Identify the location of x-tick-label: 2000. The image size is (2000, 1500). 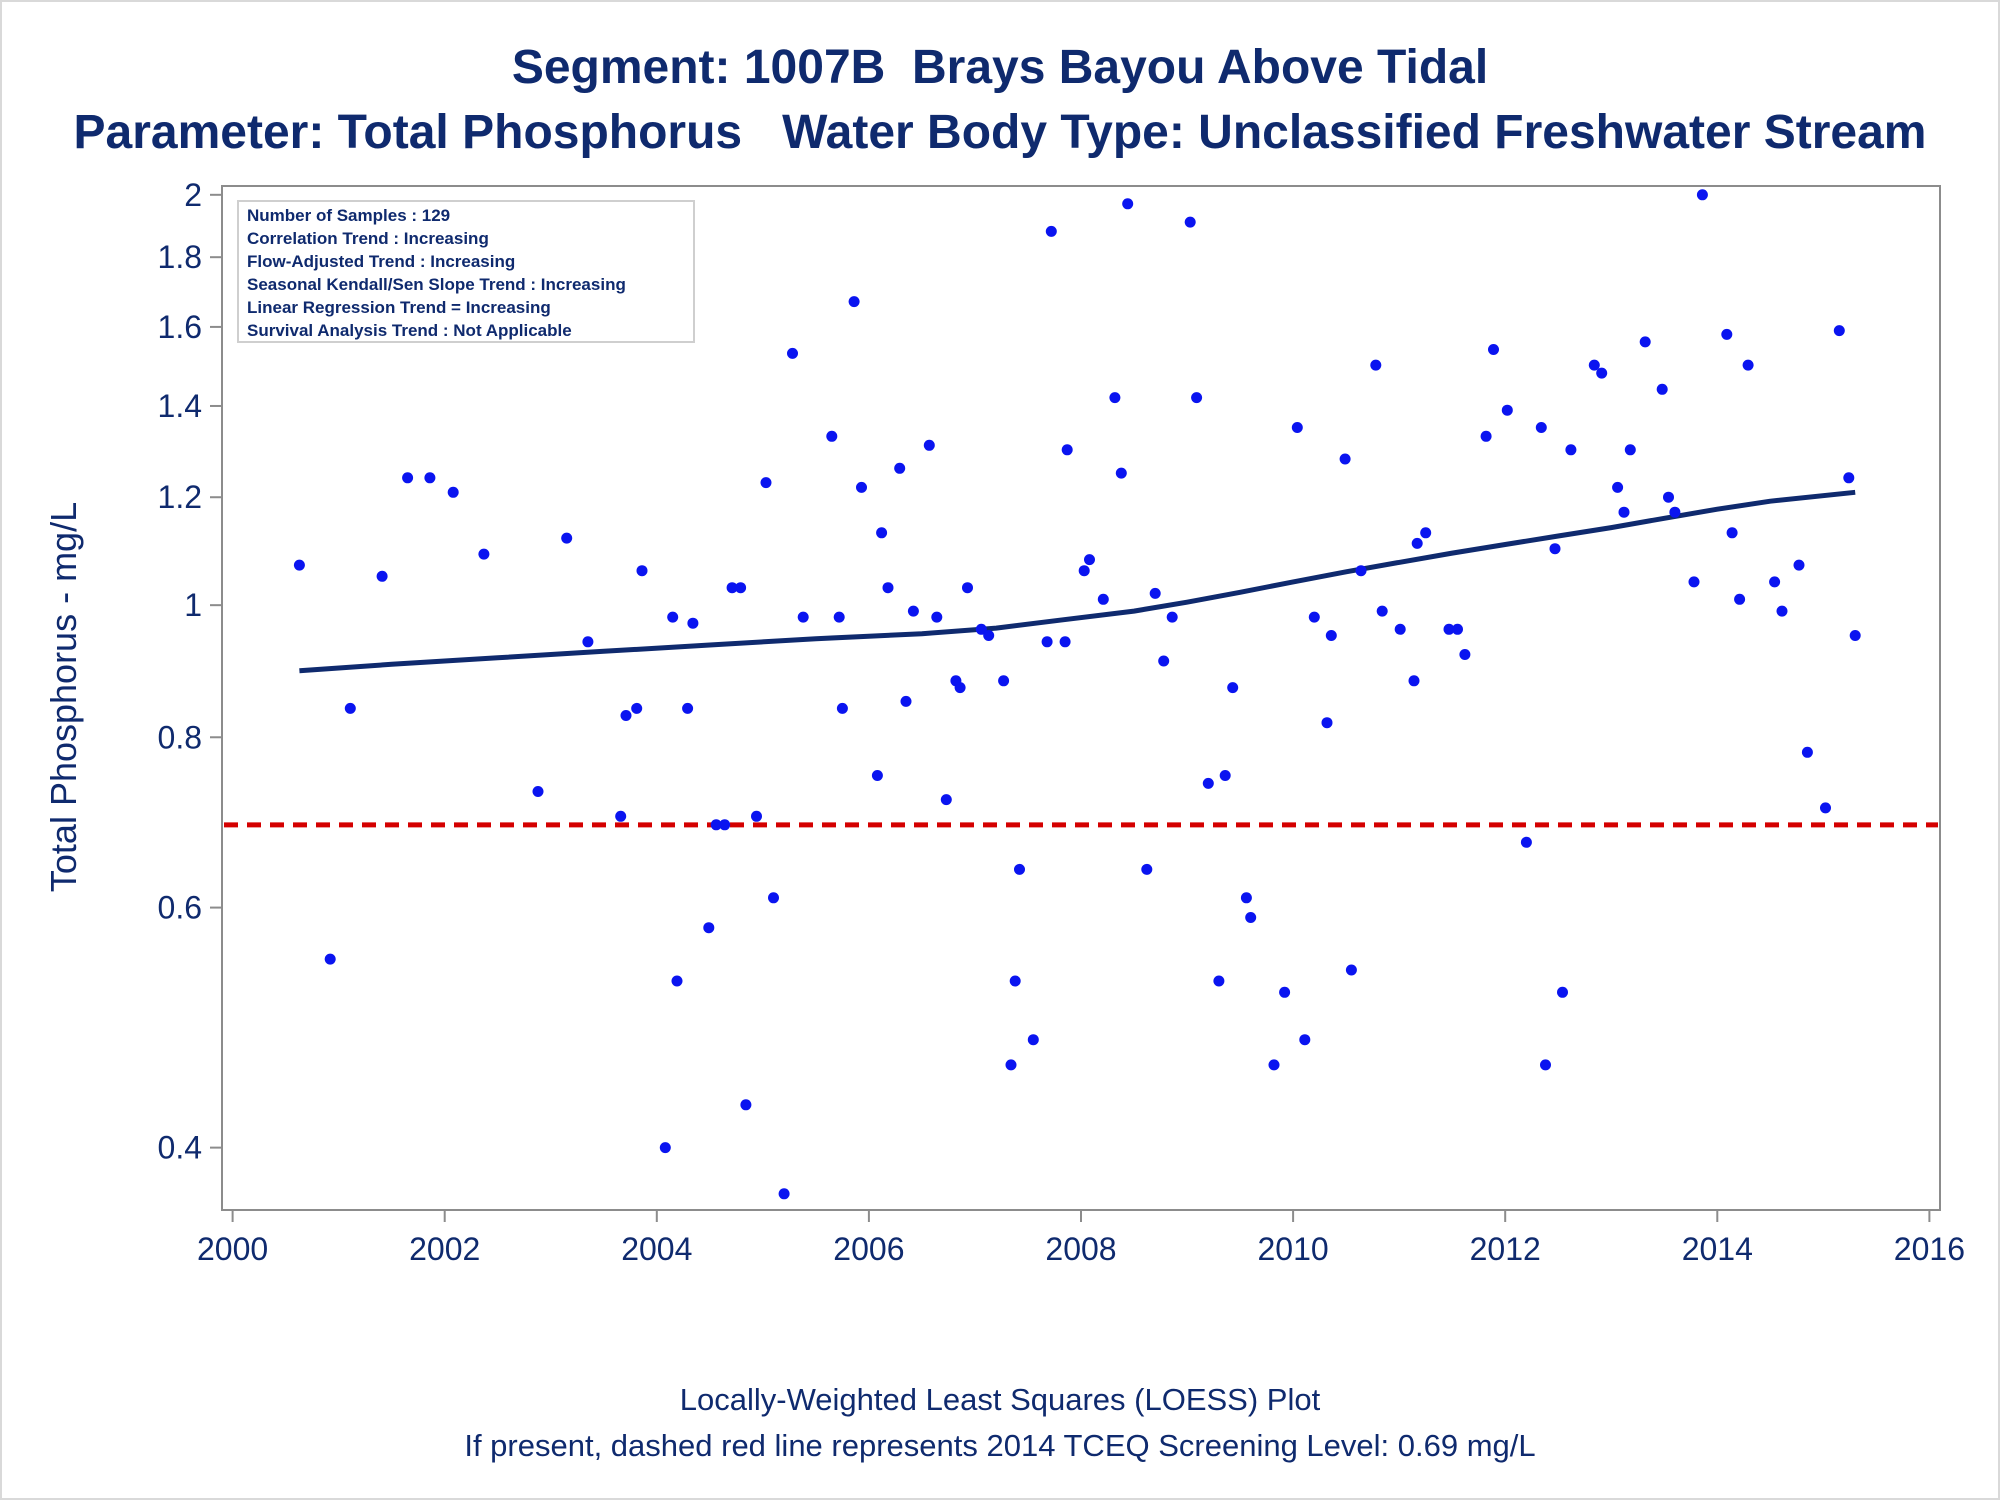
(232, 1249).